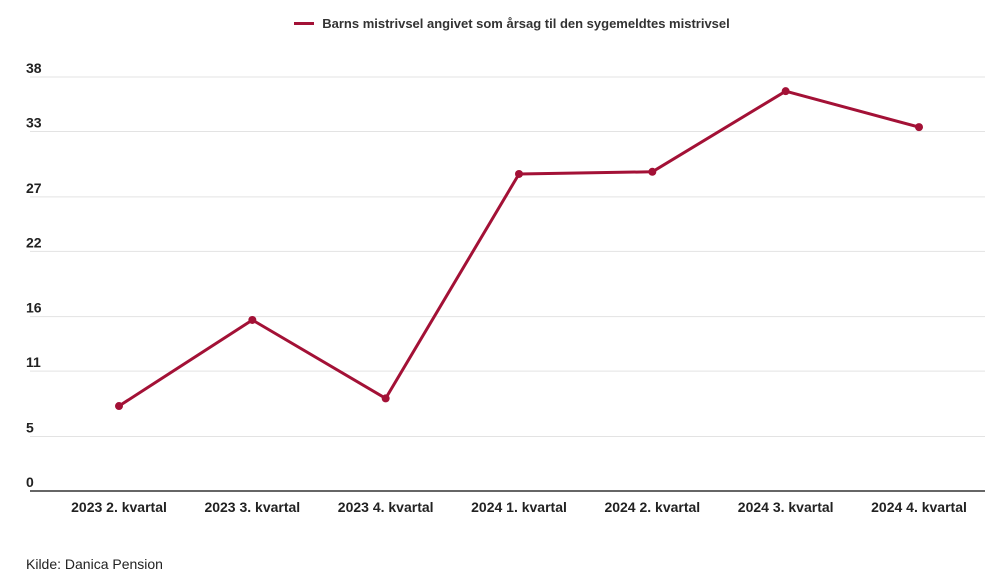  Describe the element at coordinates (94, 564) in the screenshot. I see `source-note: Kilde: Danica Pension` at that location.